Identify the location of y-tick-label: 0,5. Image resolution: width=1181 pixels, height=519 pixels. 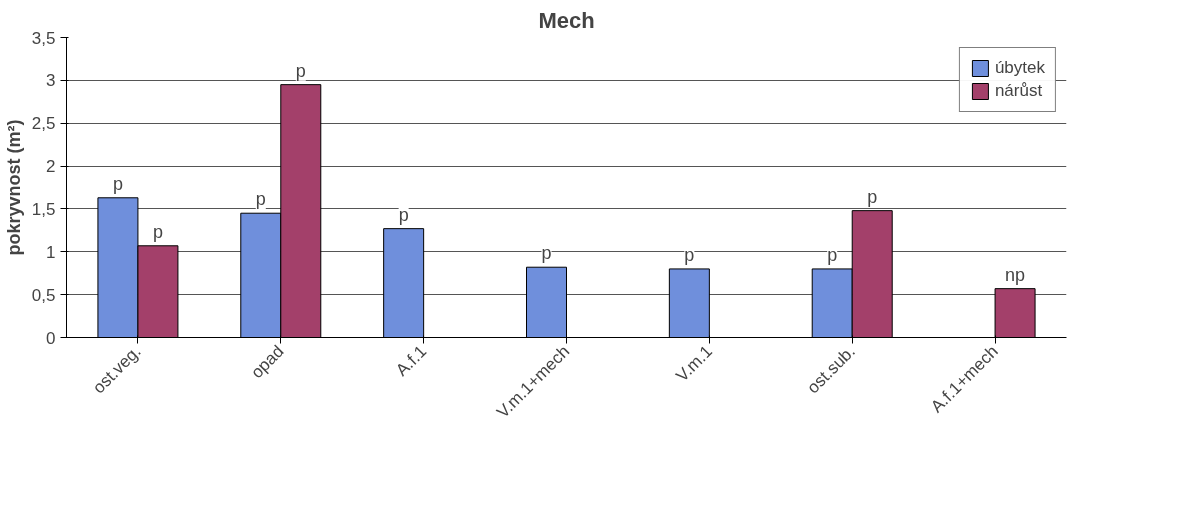
(43, 295).